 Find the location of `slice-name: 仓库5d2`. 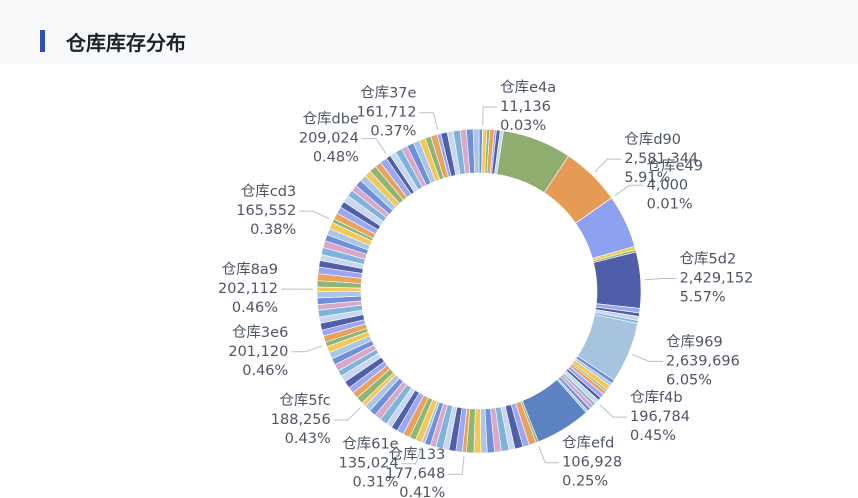

slice-name: 仓库5d2 is located at coordinates (708, 259).